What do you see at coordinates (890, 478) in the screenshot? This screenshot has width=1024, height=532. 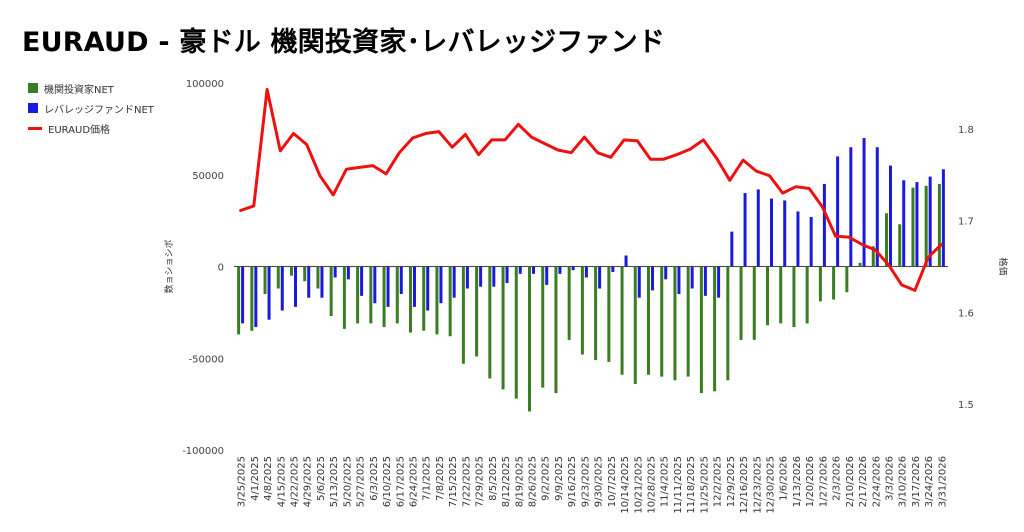 I see `x-tick-label: 3/3/2026` at bounding box center [890, 478].